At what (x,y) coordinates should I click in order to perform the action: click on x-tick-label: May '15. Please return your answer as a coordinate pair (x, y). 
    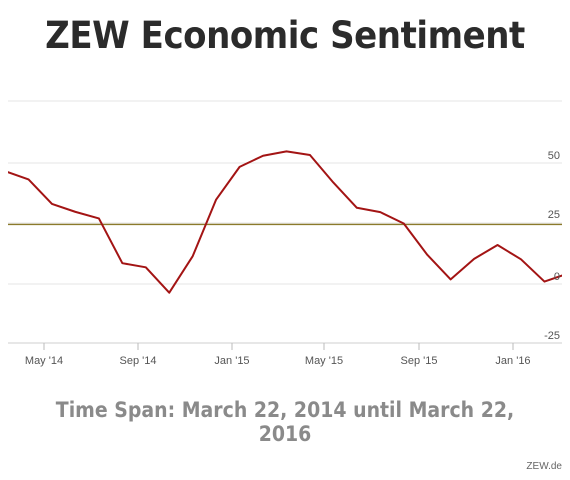
    Looking at the image, I should click on (324, 361).